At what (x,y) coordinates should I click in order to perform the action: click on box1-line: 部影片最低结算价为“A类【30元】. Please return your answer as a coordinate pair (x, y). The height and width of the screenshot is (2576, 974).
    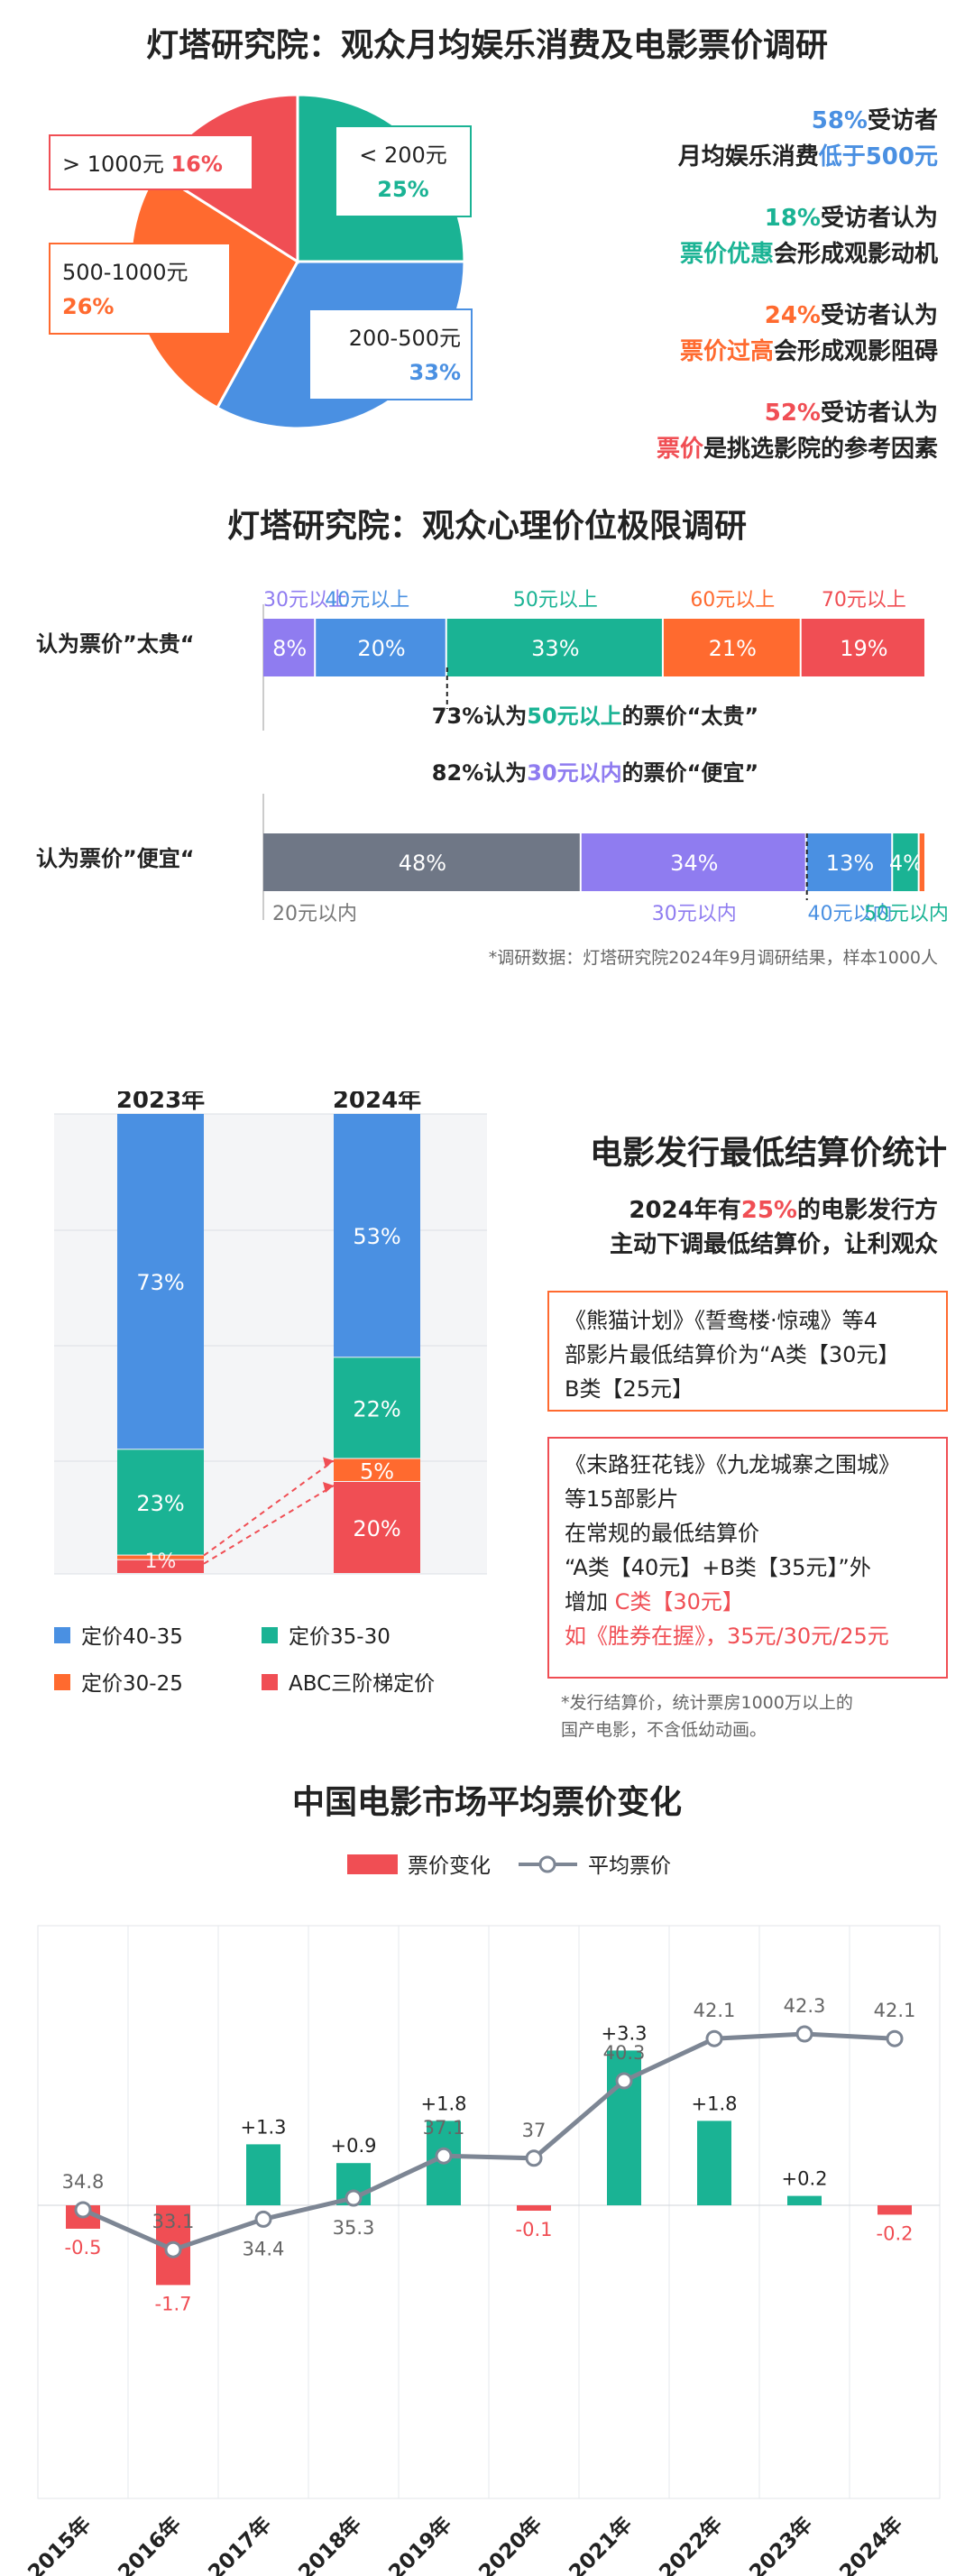
    Looking at the image, I should click on (732, 1354).